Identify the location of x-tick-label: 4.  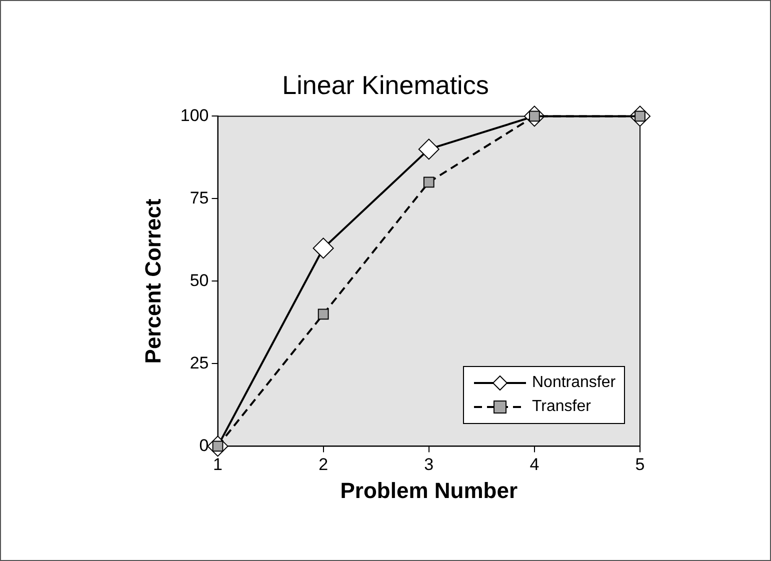
(535, 464).